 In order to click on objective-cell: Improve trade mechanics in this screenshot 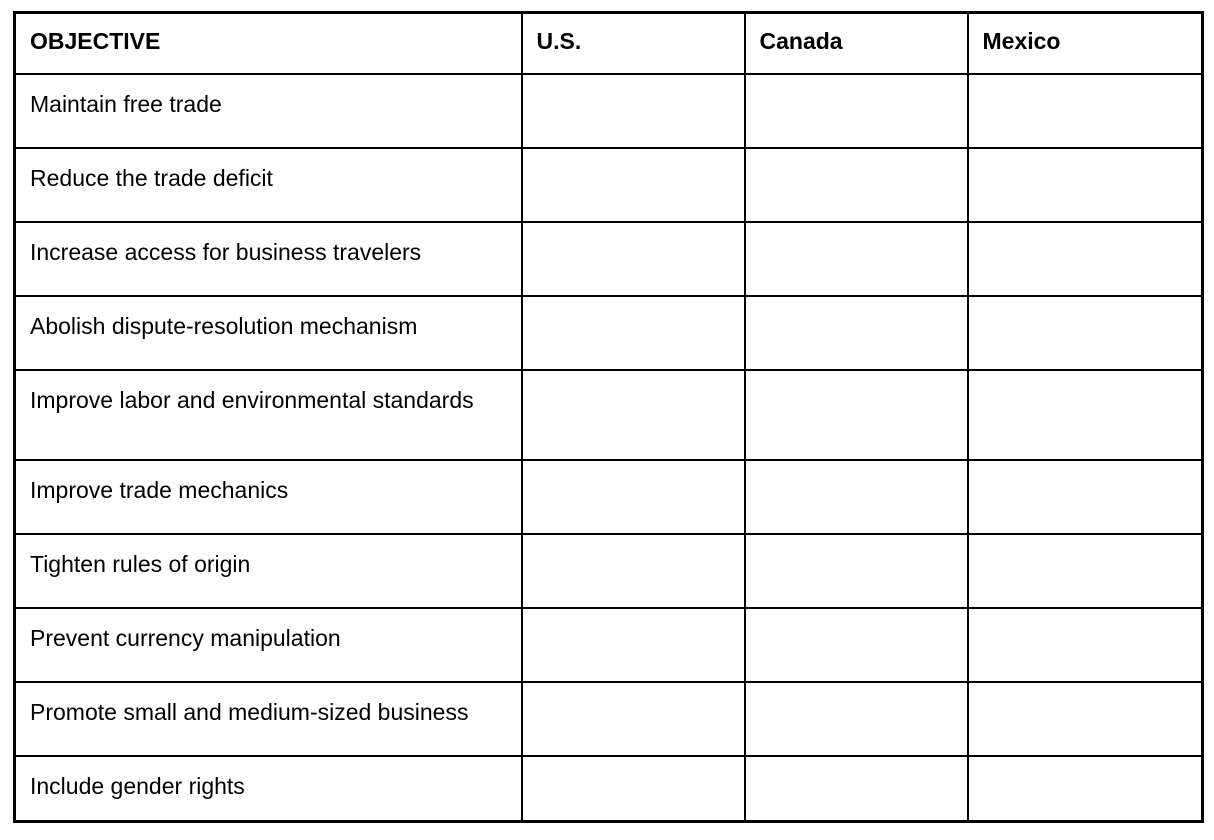, I will do `click(268, 496)`.